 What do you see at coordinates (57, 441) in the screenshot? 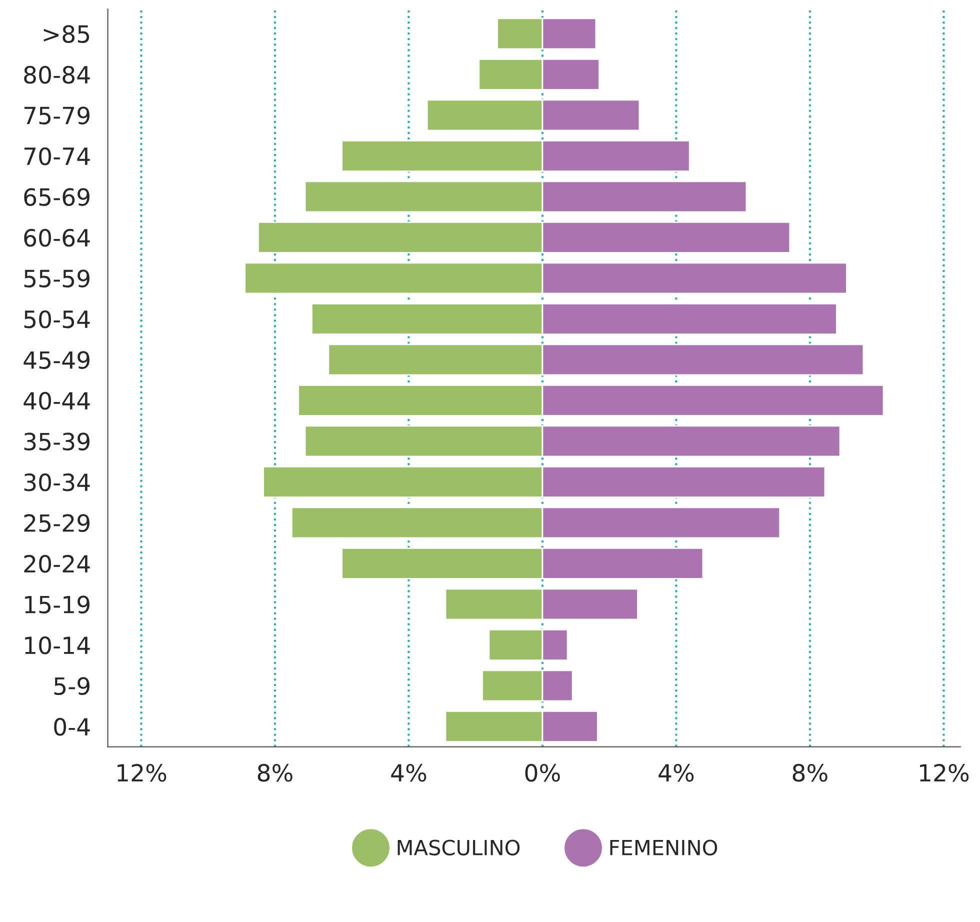
I see `y-tick-label: 35-39` at bounding box center [57, 441].